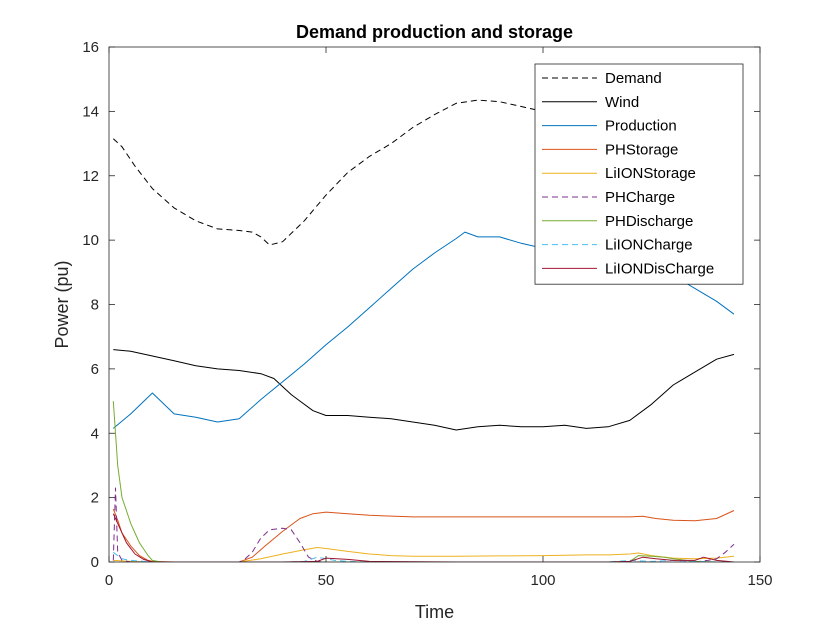  What do you see at coordinates (650, 173) in the screenshot?
I see `legend-label-liionstorage: LiIONStorage` at bounding box center [650, 173].